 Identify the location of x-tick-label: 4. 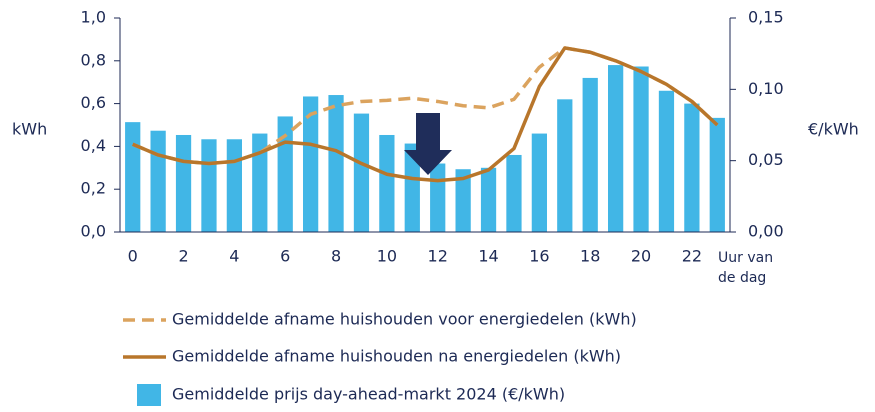
(234, 256).